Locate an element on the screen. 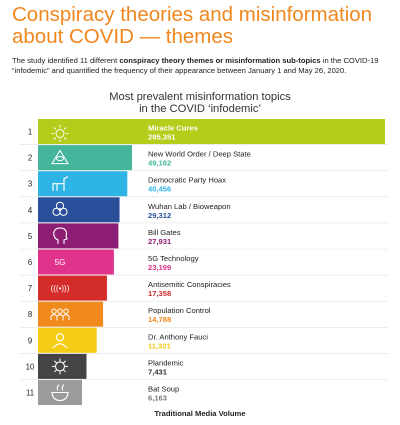 The width and height of the screenshot is (400, 425). rank-label: 9 is located at coordinates (30, 340).